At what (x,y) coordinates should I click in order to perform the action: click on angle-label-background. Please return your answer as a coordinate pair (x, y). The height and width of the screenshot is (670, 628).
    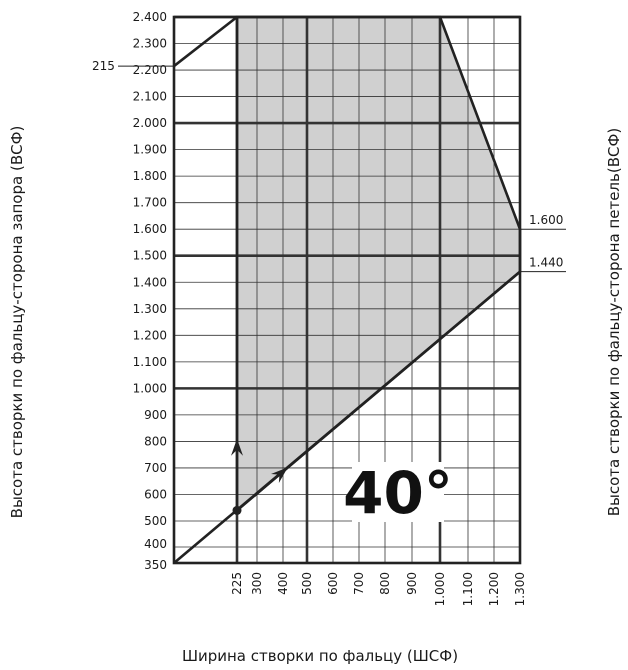
    Looking at the image, I should click on (398, 492).